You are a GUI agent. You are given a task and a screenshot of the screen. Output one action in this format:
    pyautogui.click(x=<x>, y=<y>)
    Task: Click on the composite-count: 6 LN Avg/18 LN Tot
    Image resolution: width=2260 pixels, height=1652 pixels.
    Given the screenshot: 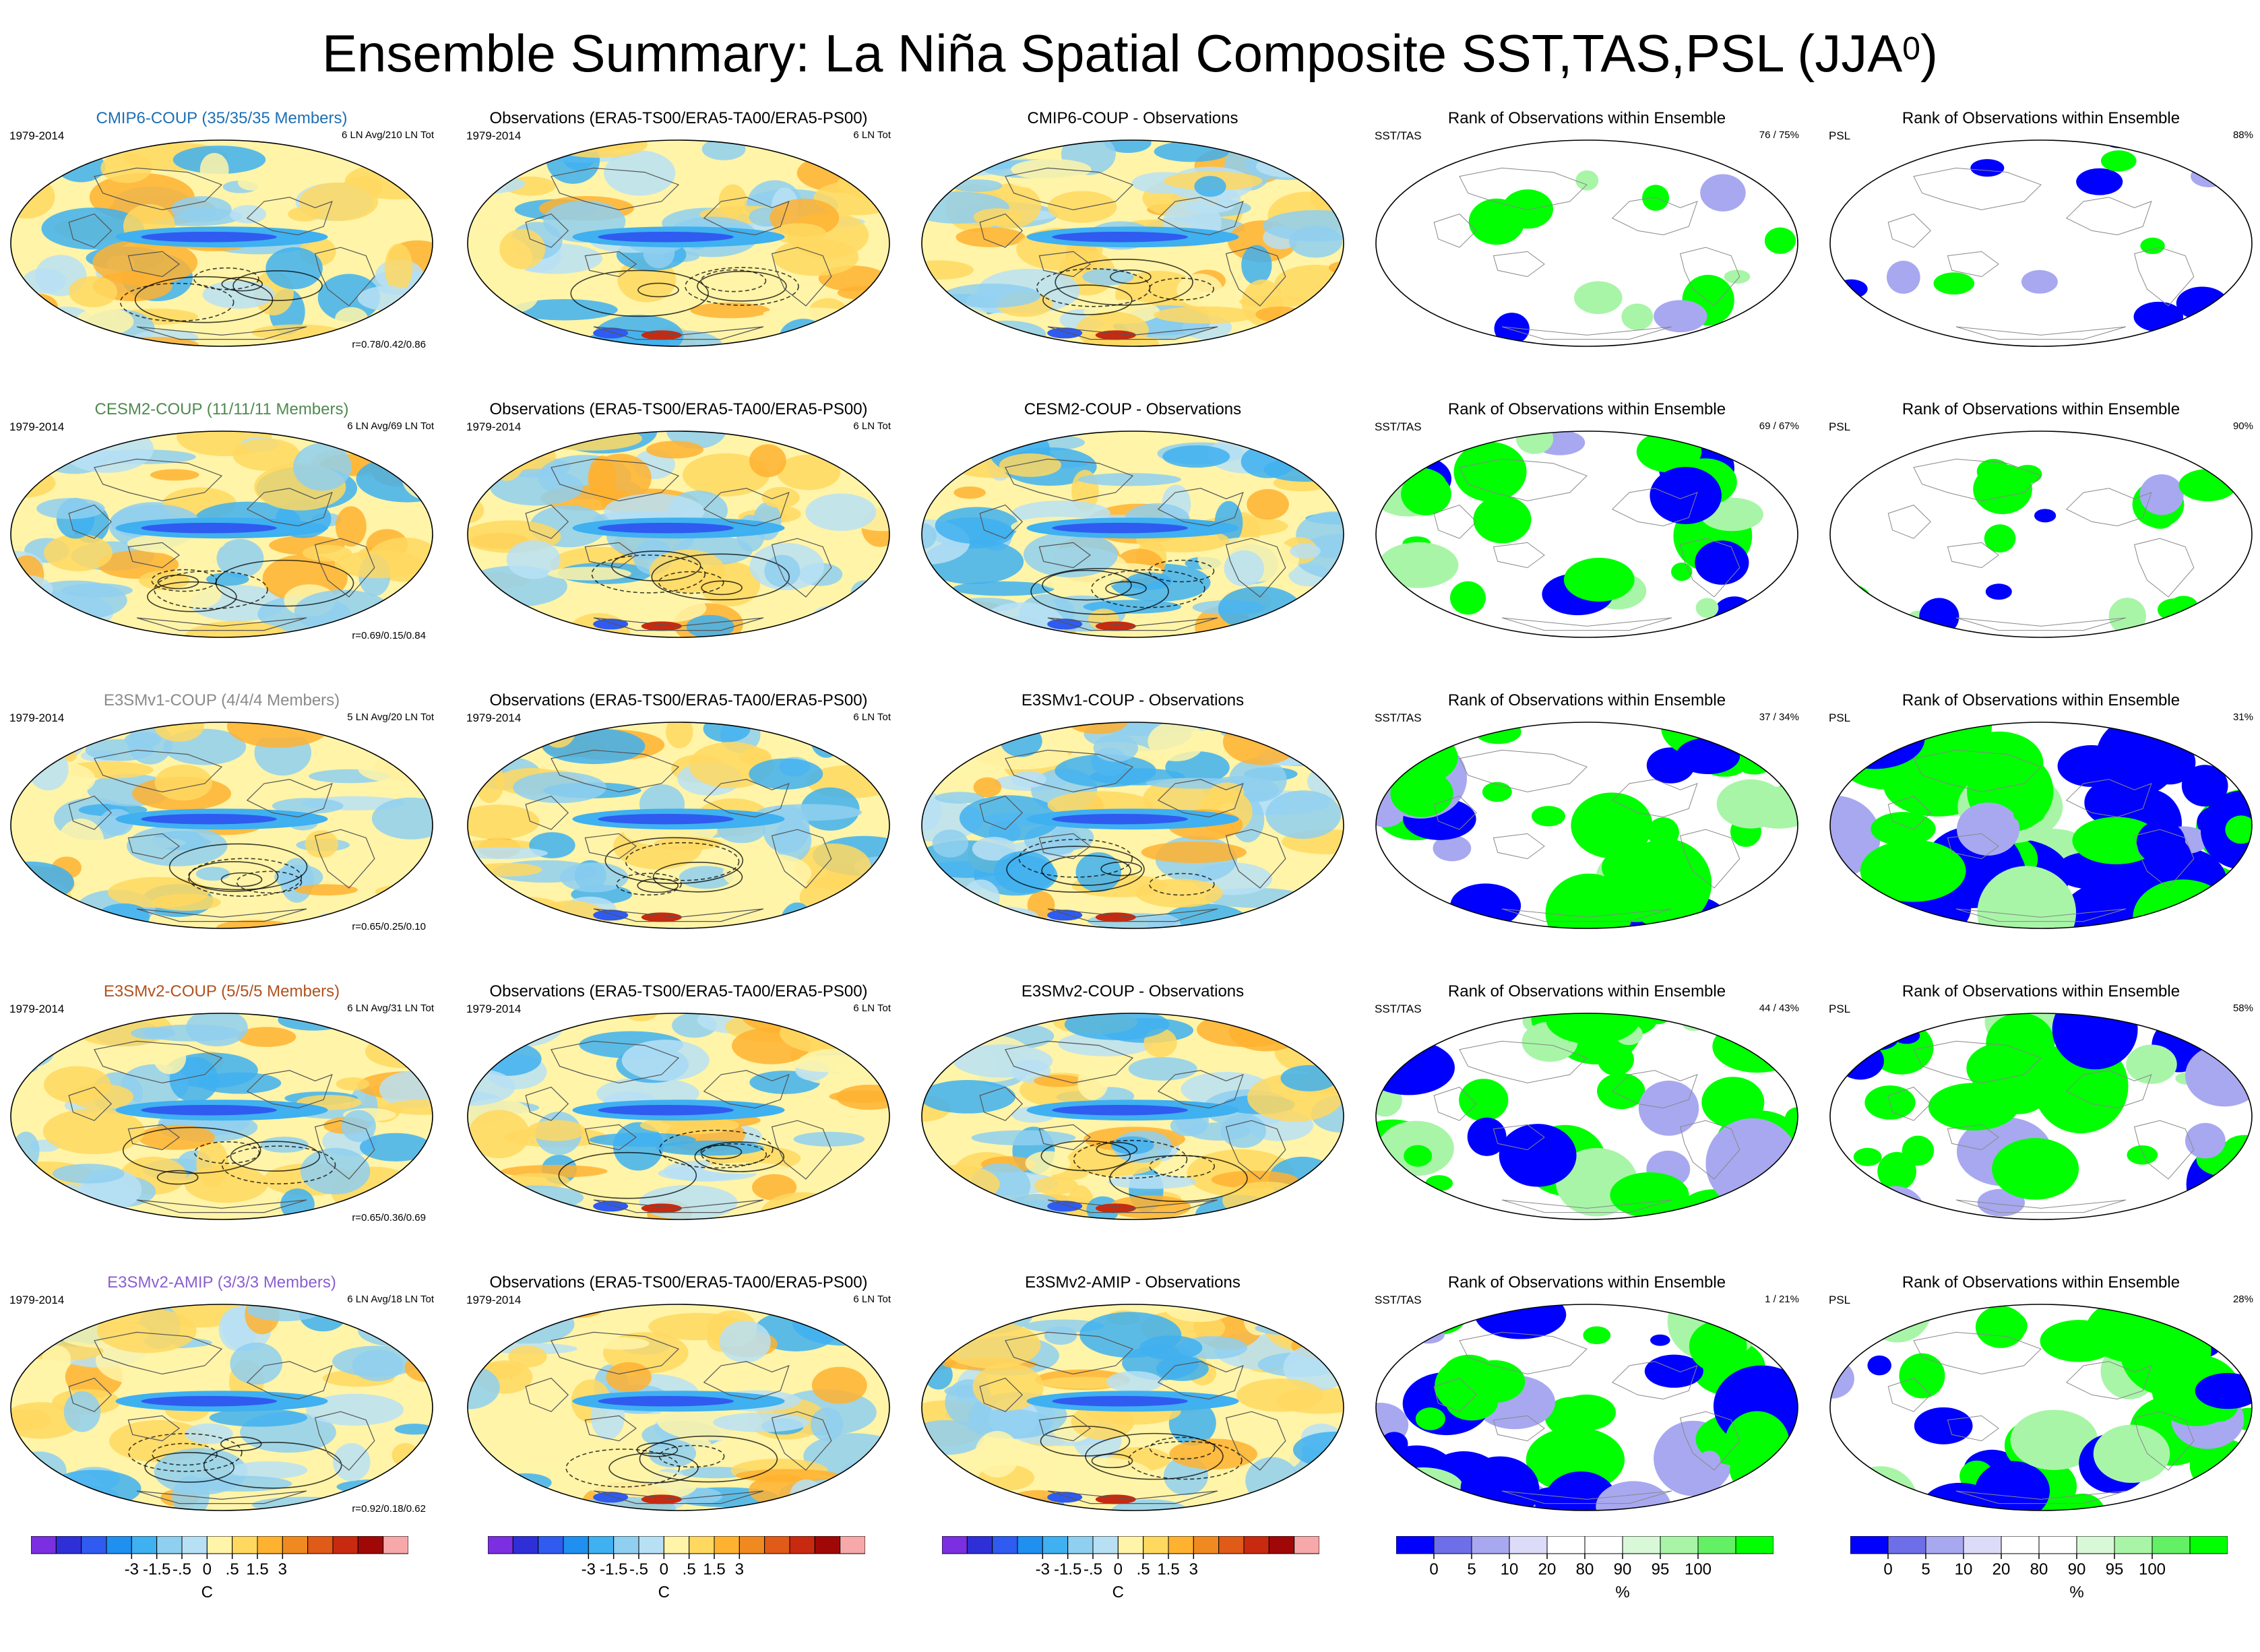 What is the action you would take?
    pyautogui.click(x=390, y=1299)
    